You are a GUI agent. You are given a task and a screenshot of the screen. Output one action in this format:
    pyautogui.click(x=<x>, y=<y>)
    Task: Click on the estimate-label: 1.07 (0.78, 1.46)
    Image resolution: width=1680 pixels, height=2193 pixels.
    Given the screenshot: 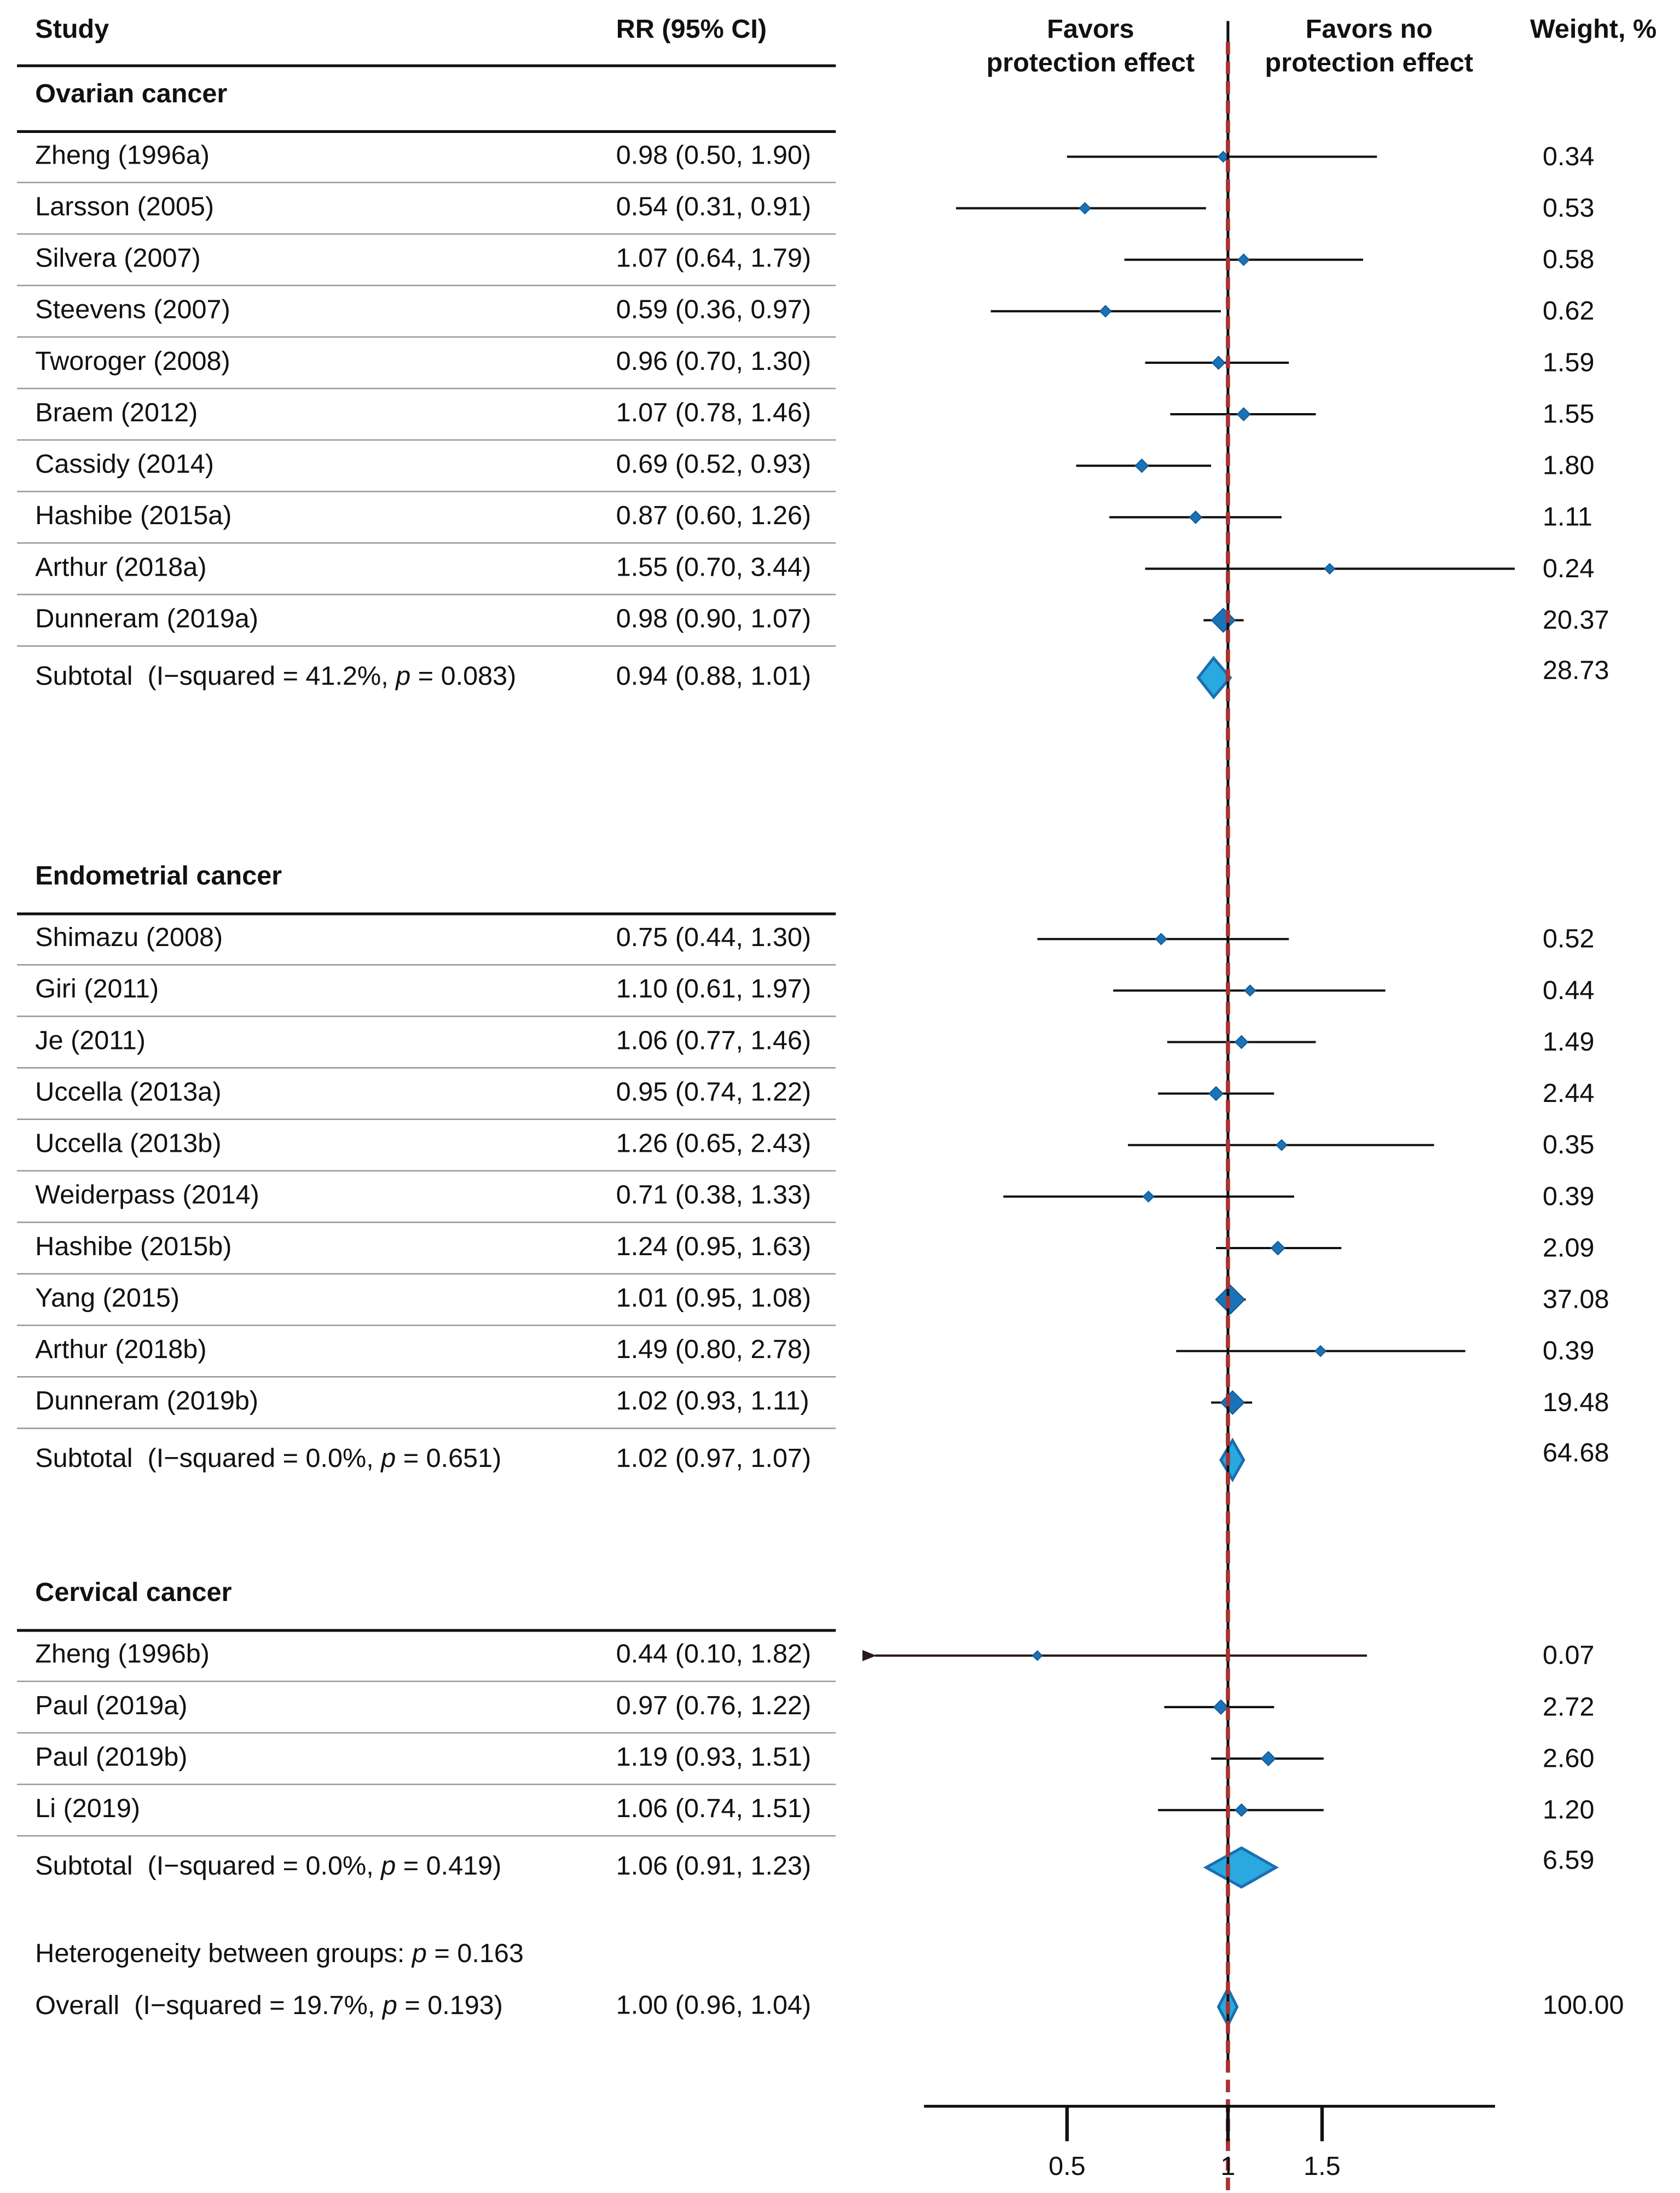 What is the action you would take?
    pyautogui.click(x=713, y=413)
    